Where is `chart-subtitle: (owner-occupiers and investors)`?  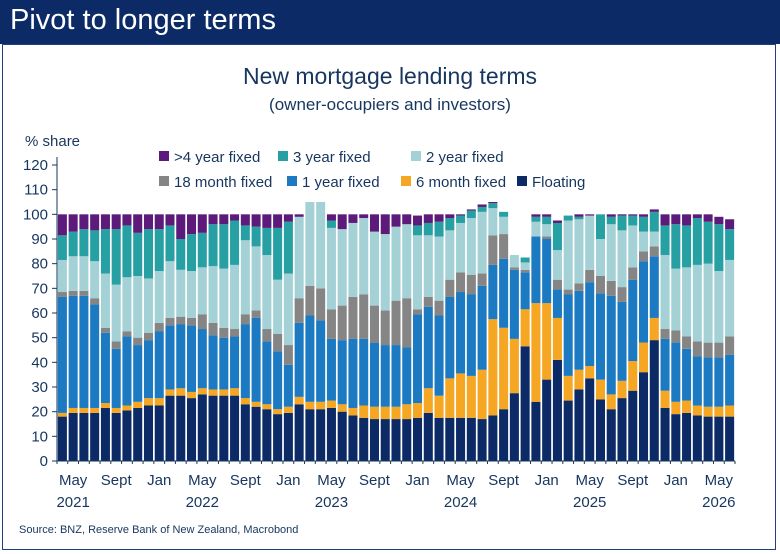
chart-subtitle: (owner-occupiers and investors) is located at coordinates (390, 104).